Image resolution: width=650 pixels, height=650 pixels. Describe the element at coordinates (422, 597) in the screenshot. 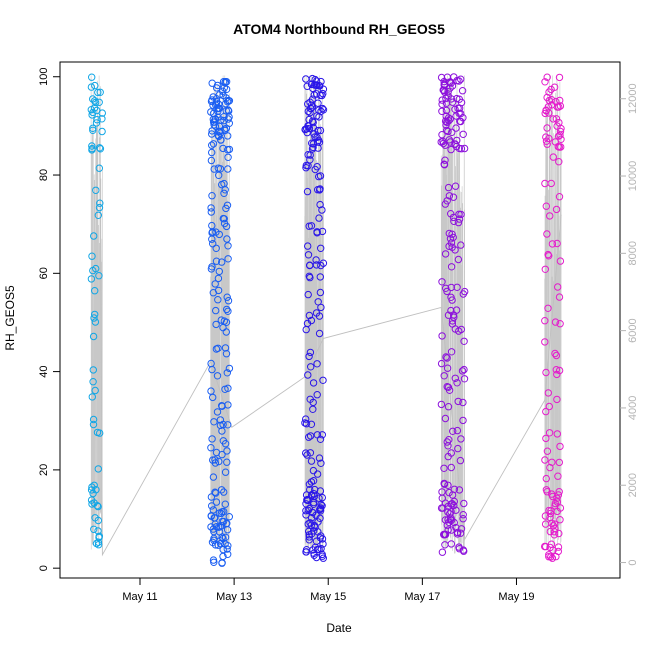

I see `x-tick-label: May 17` at that location.